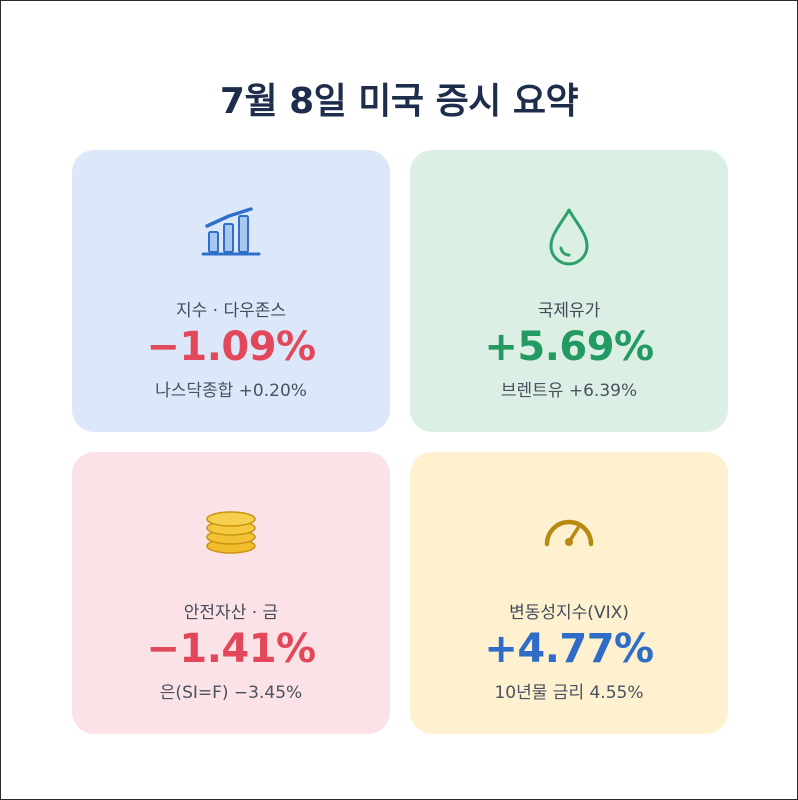  I want to click on oil-drop-icon, so click(569, 237).